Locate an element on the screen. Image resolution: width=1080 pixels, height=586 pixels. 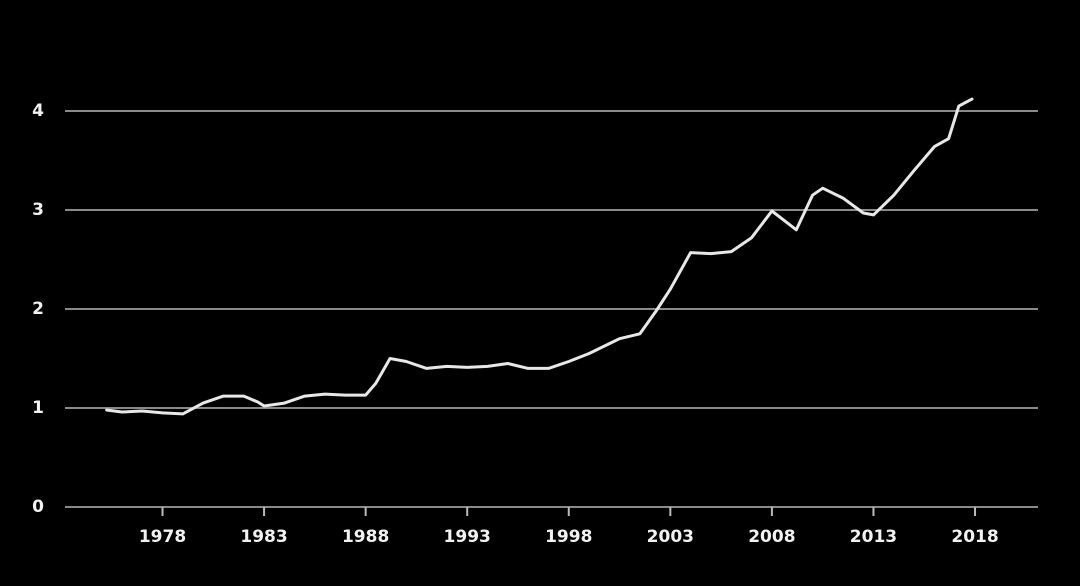
x-tick-label: 1978 is located at coordinates (162, 537).